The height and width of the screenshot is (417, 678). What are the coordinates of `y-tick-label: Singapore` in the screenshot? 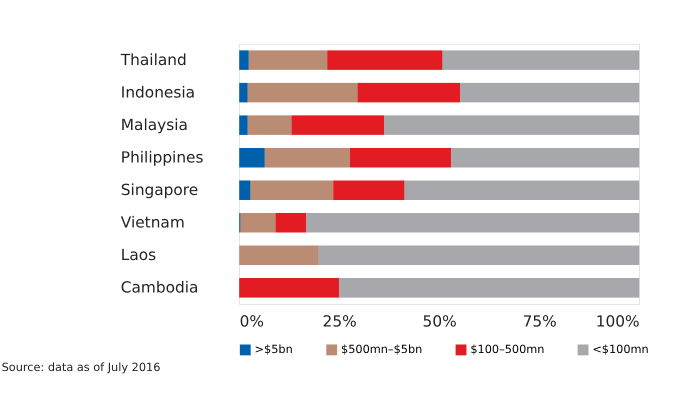 It's located at (159, 190).